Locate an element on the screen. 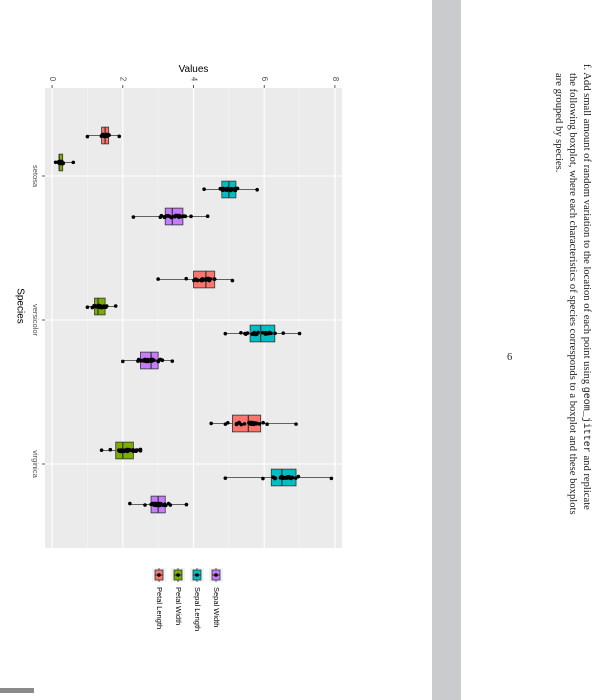 The image size is (608, 700). category-axis-title: Species is located at coordinates (19, 306).